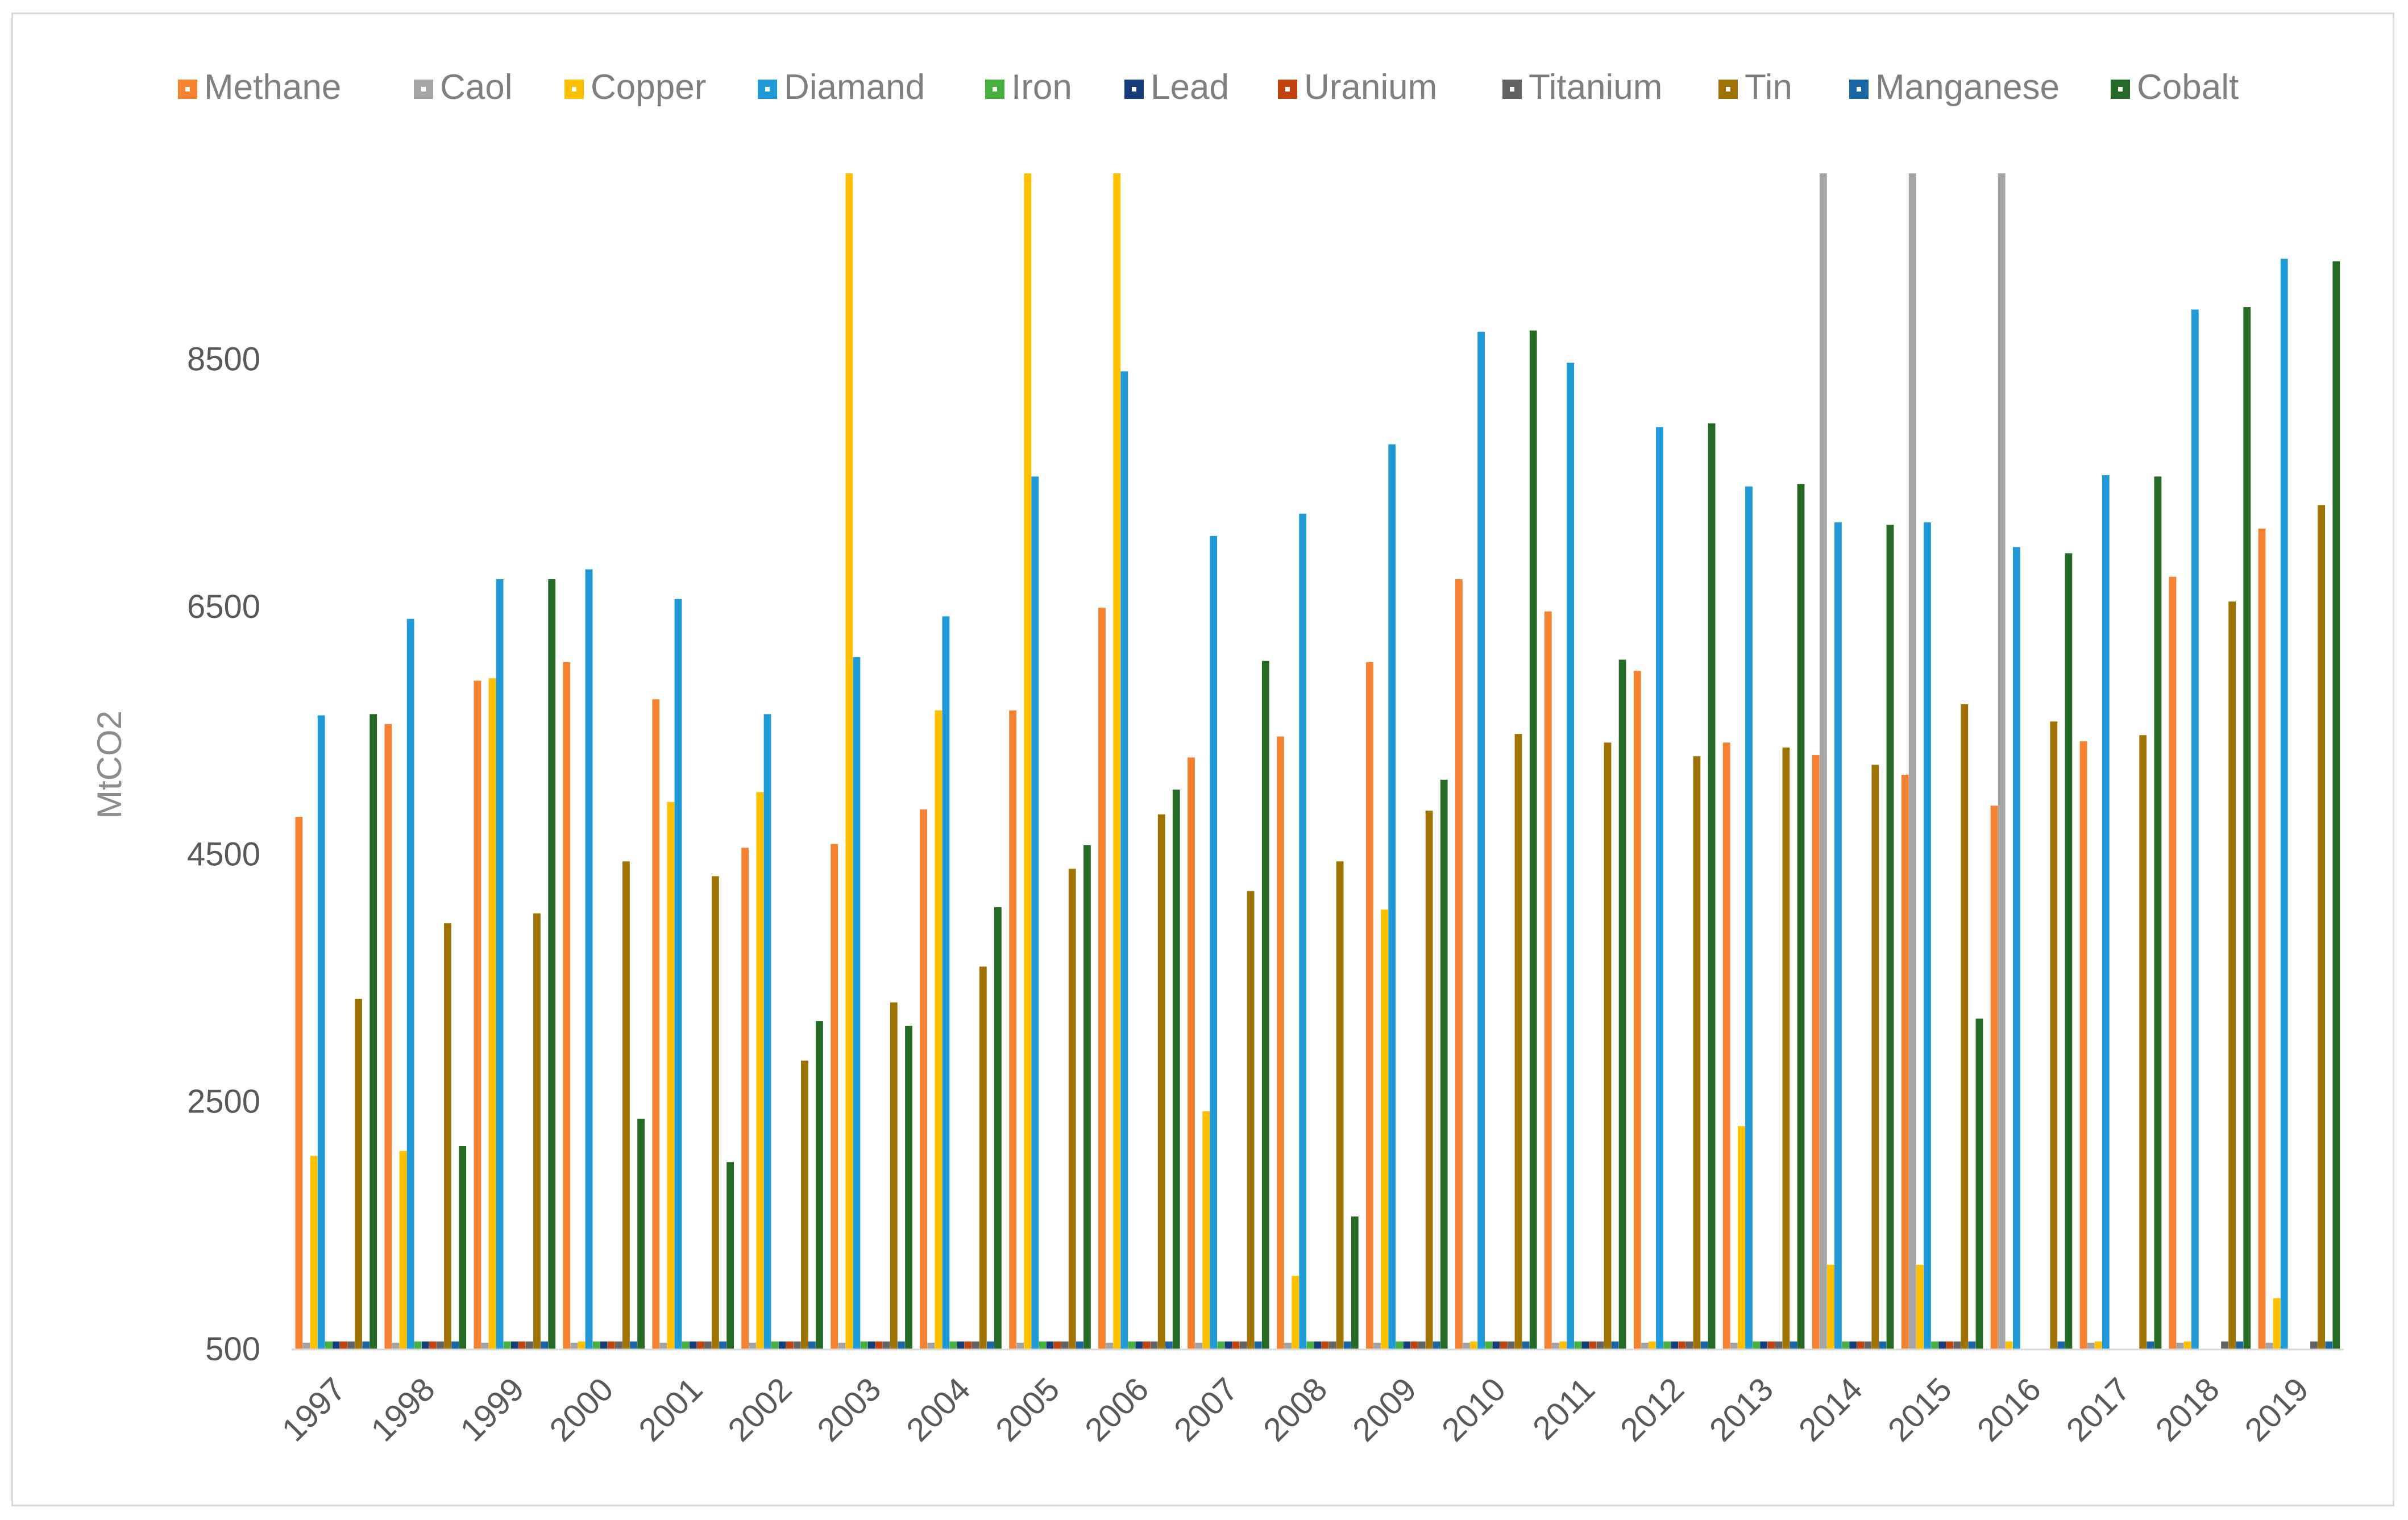 This screenshot has width=2408, height=1520. What do you see at coordinates (1369, 1005) in the screenshot?
I see `bar-methane-2009` at bounding box center [1369, 1005].